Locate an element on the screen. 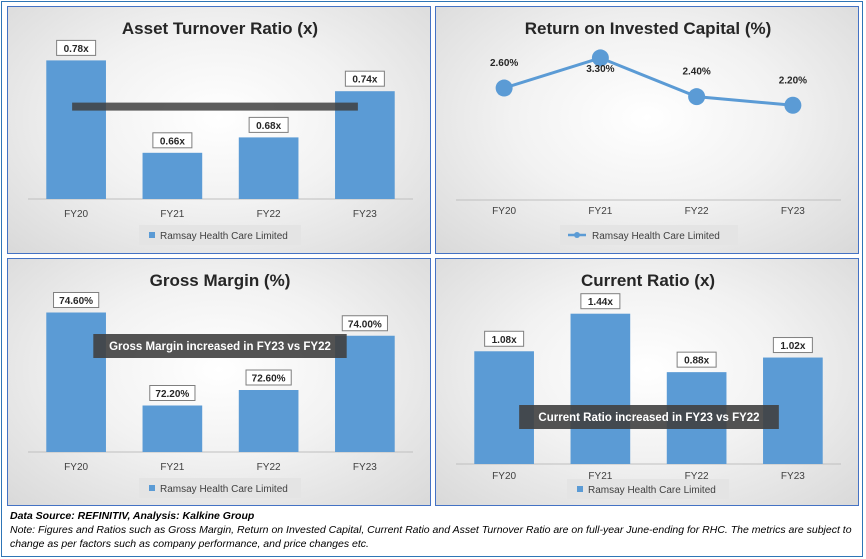  data-label: 0.66x is located at coordinates (172, 141).